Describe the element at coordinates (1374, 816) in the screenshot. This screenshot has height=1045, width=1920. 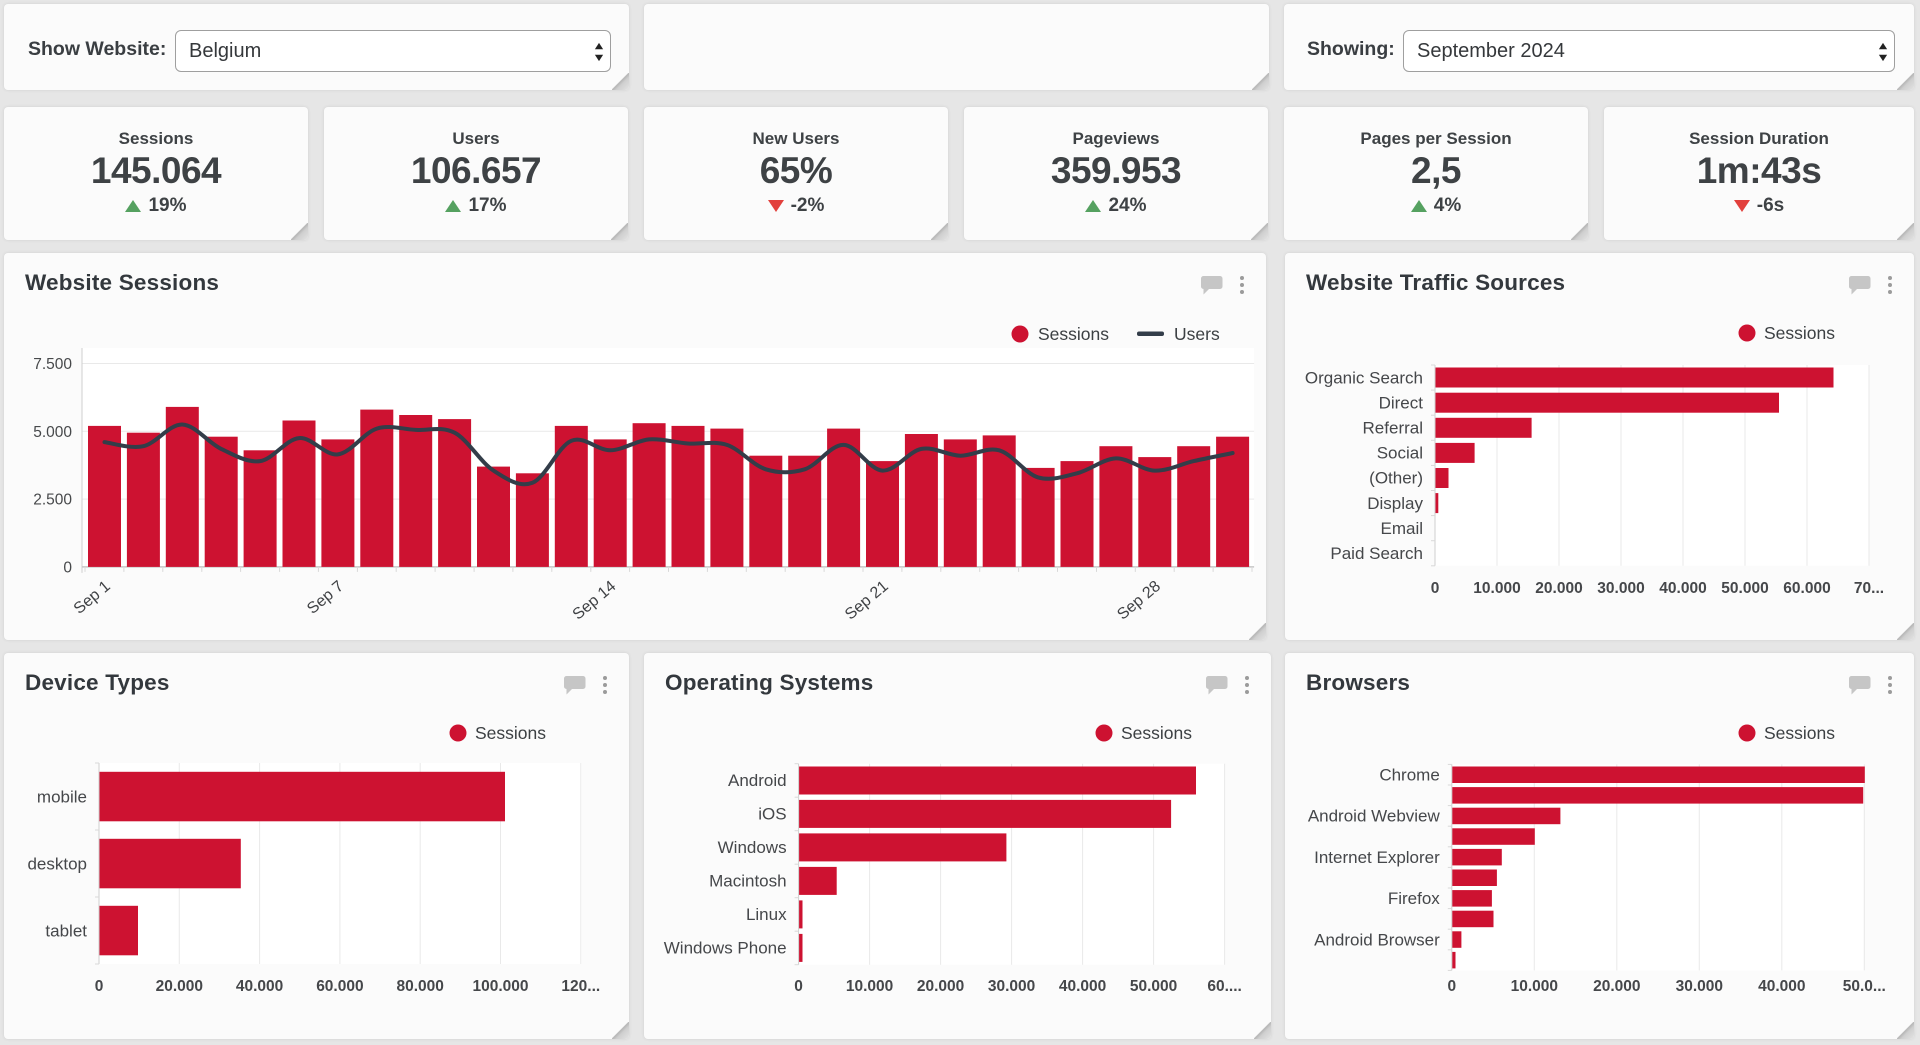
I see `svg-text: Android Webview` at that location.